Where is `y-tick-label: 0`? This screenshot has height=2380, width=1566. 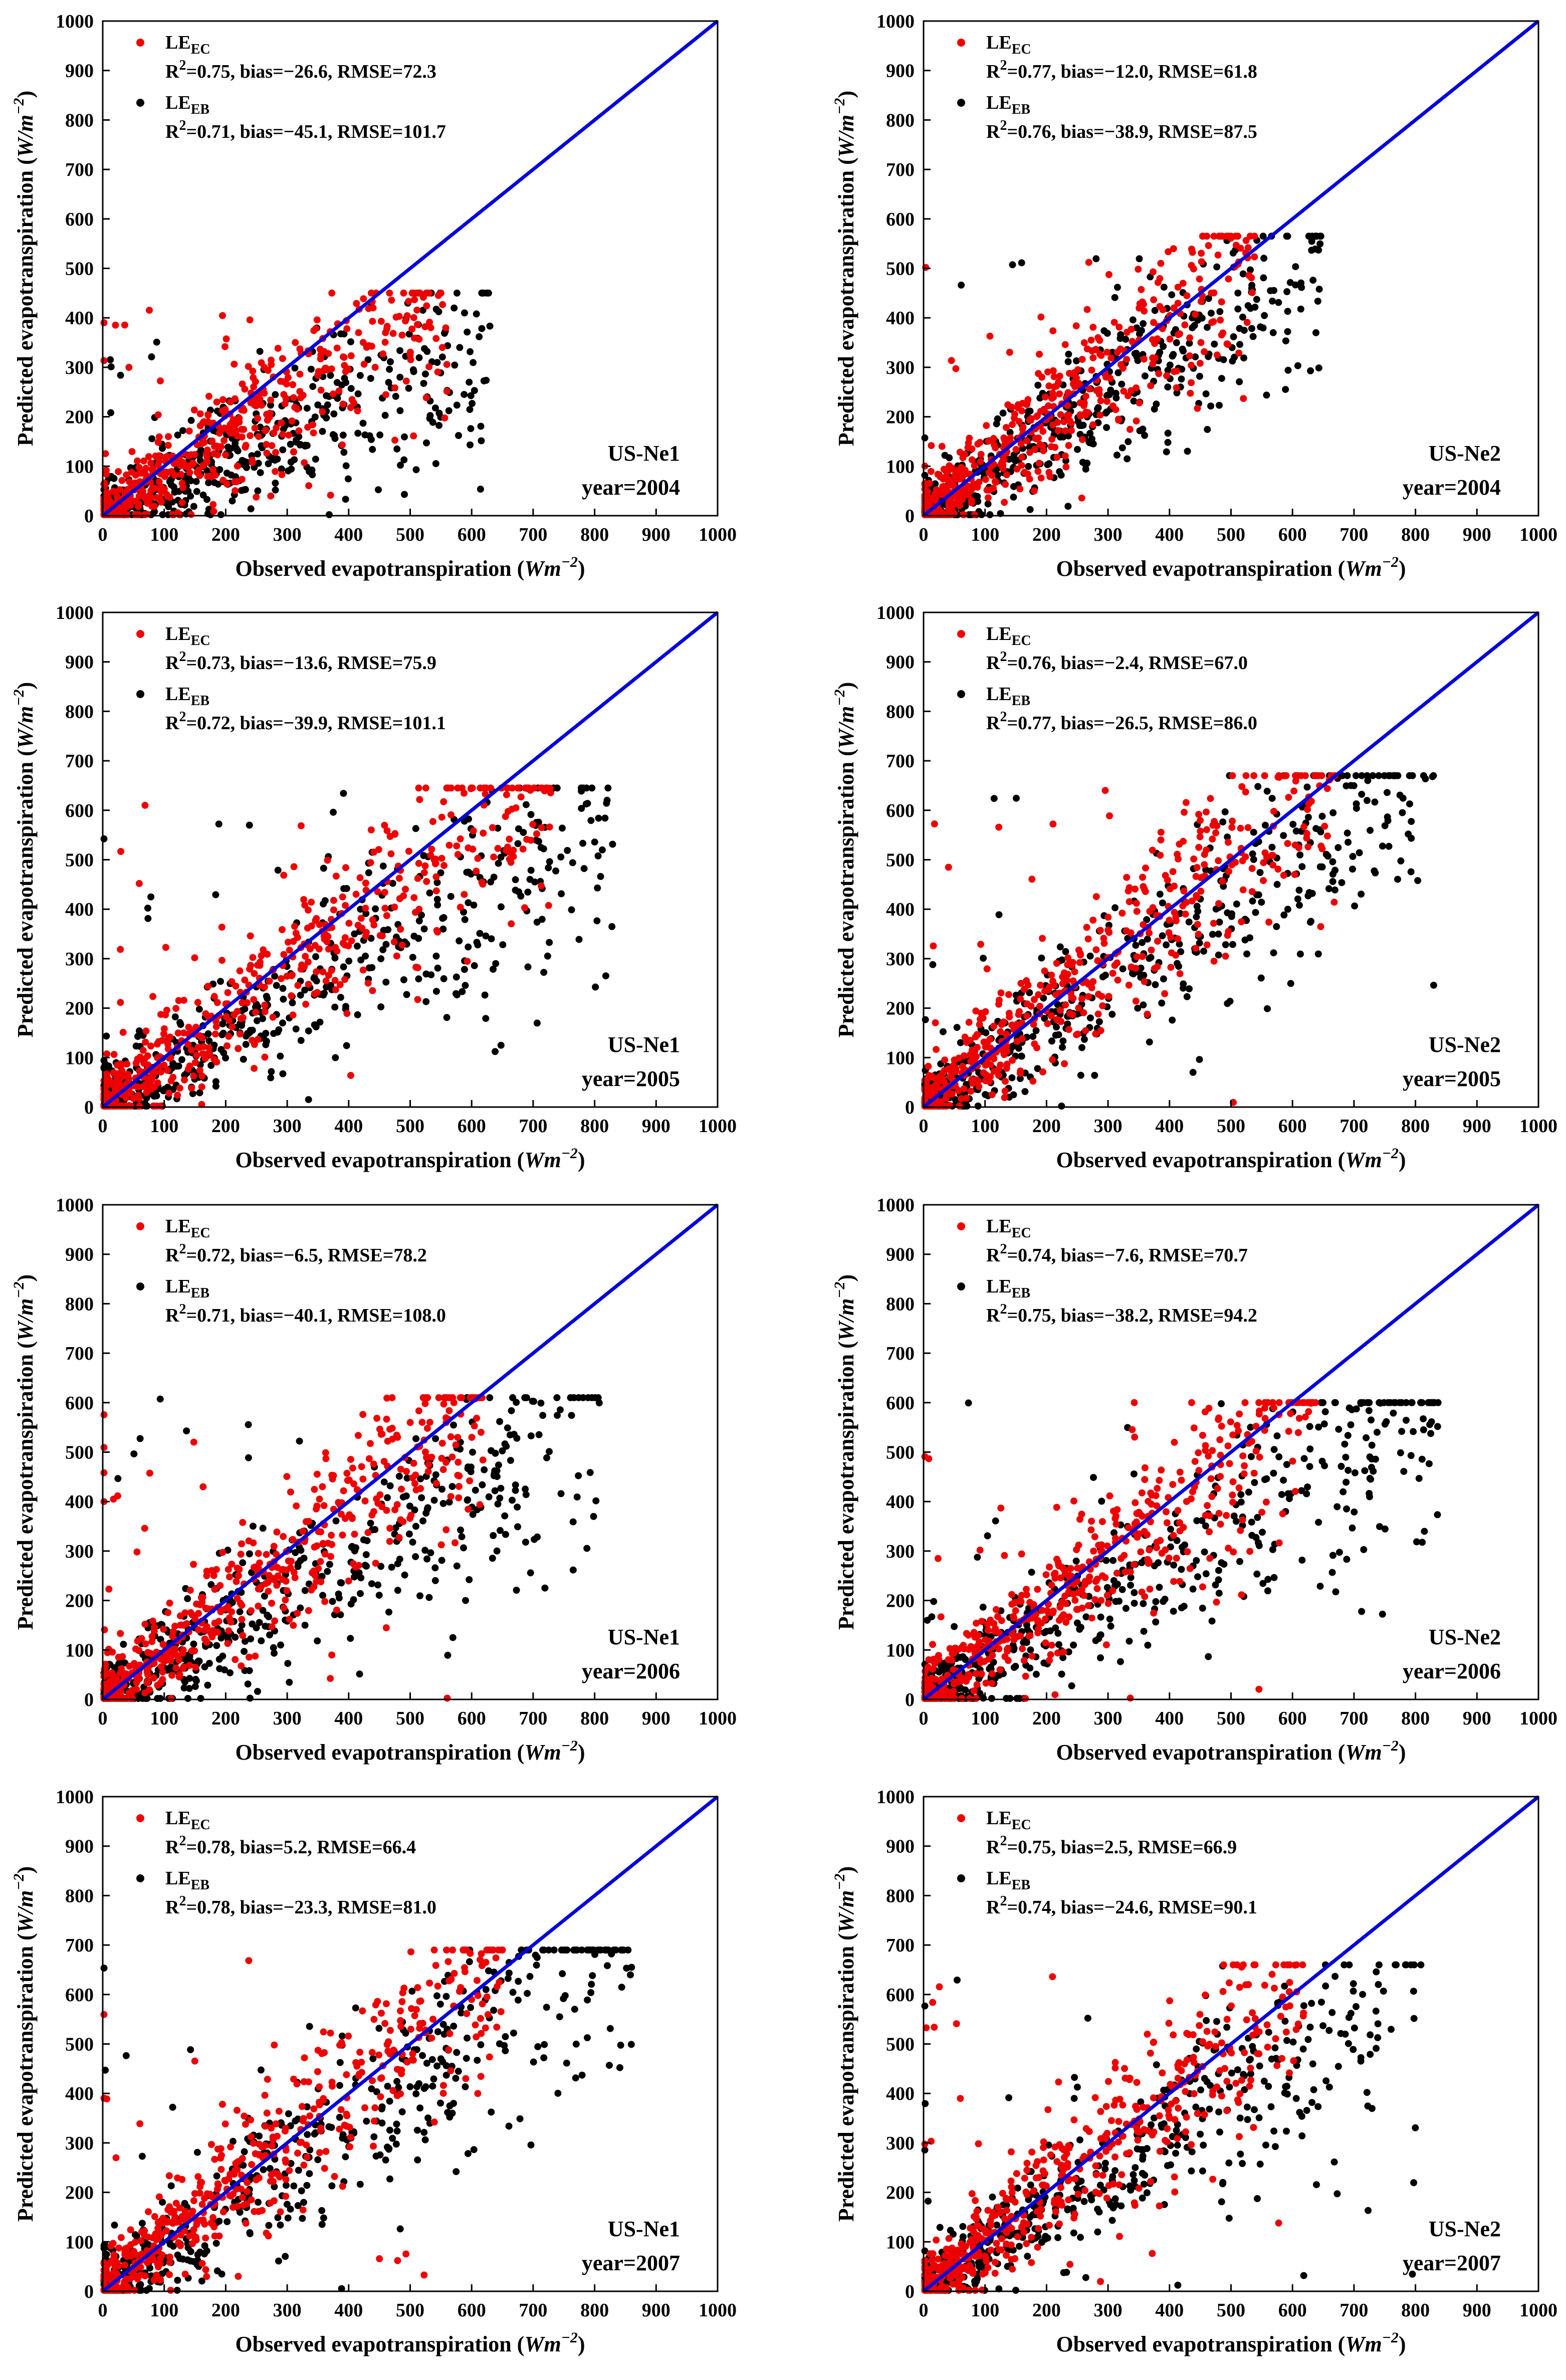
y-tick-label: 0 is located at coordinates (89, 517).